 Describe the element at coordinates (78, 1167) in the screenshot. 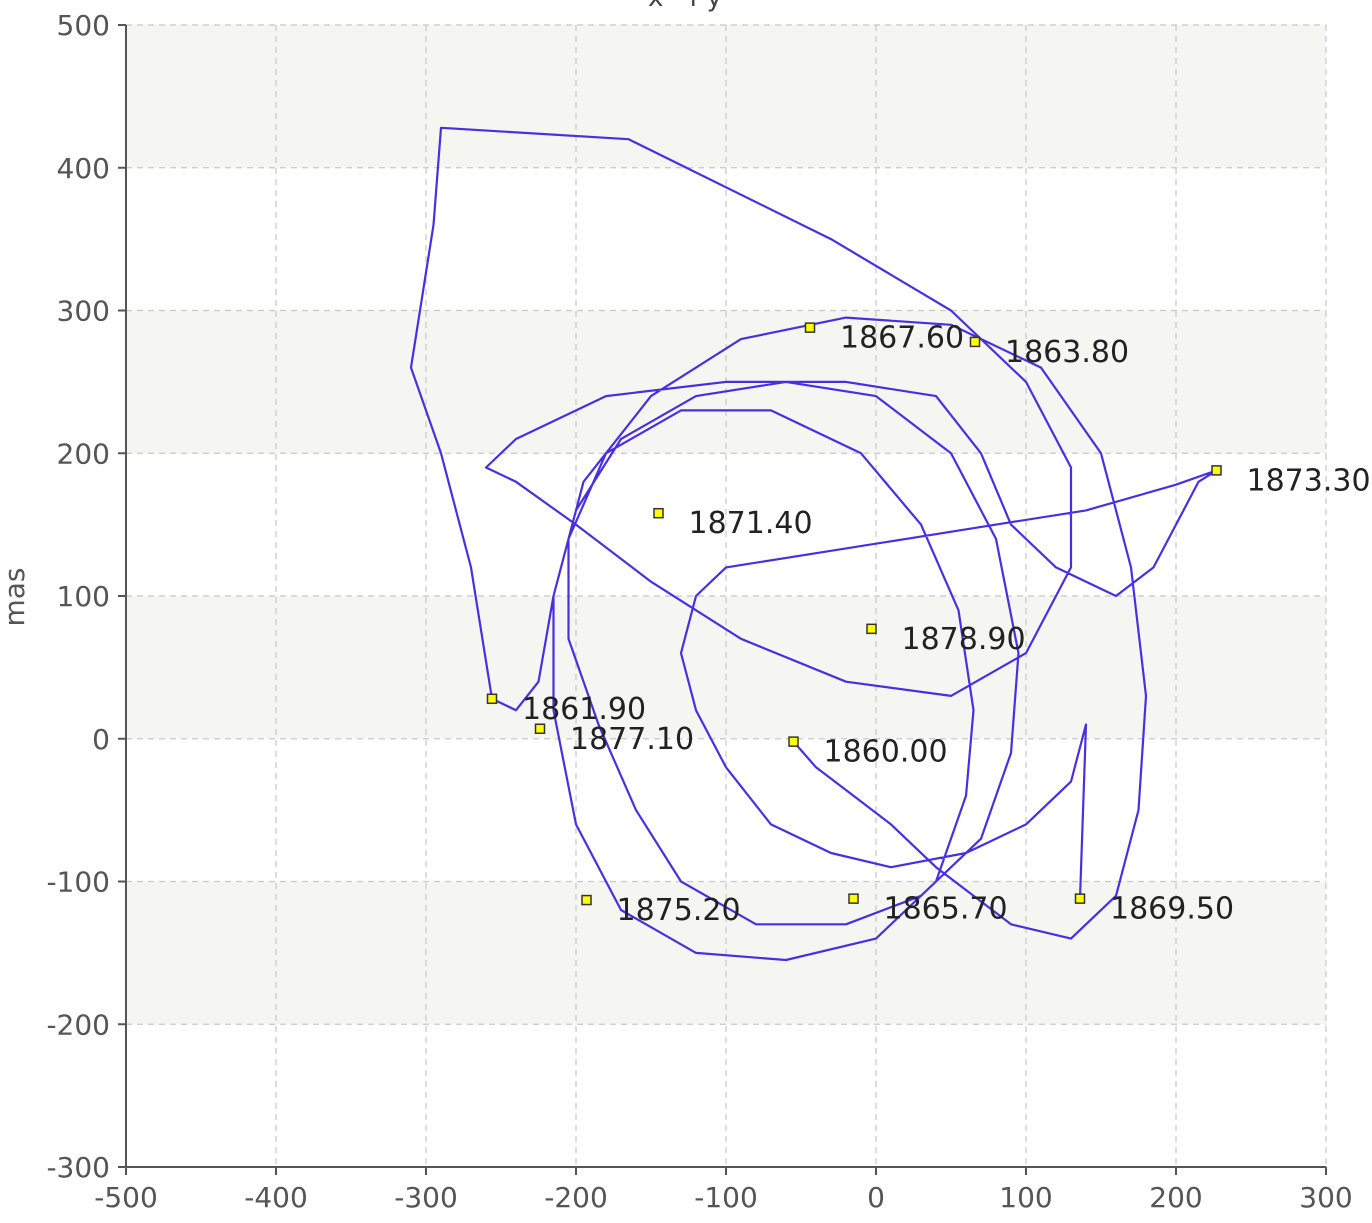

I see `y-tick-label: -300` at that location.